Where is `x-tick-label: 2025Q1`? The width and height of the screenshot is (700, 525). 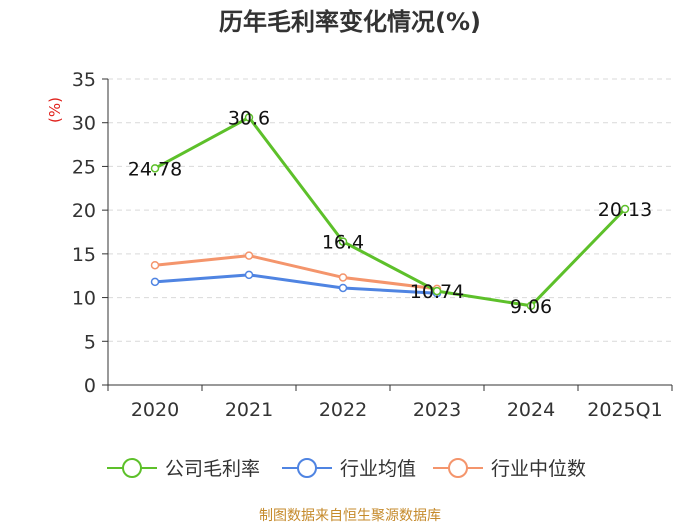
x-tick-label: 2025Q1 is located at coordinates (624, 410).